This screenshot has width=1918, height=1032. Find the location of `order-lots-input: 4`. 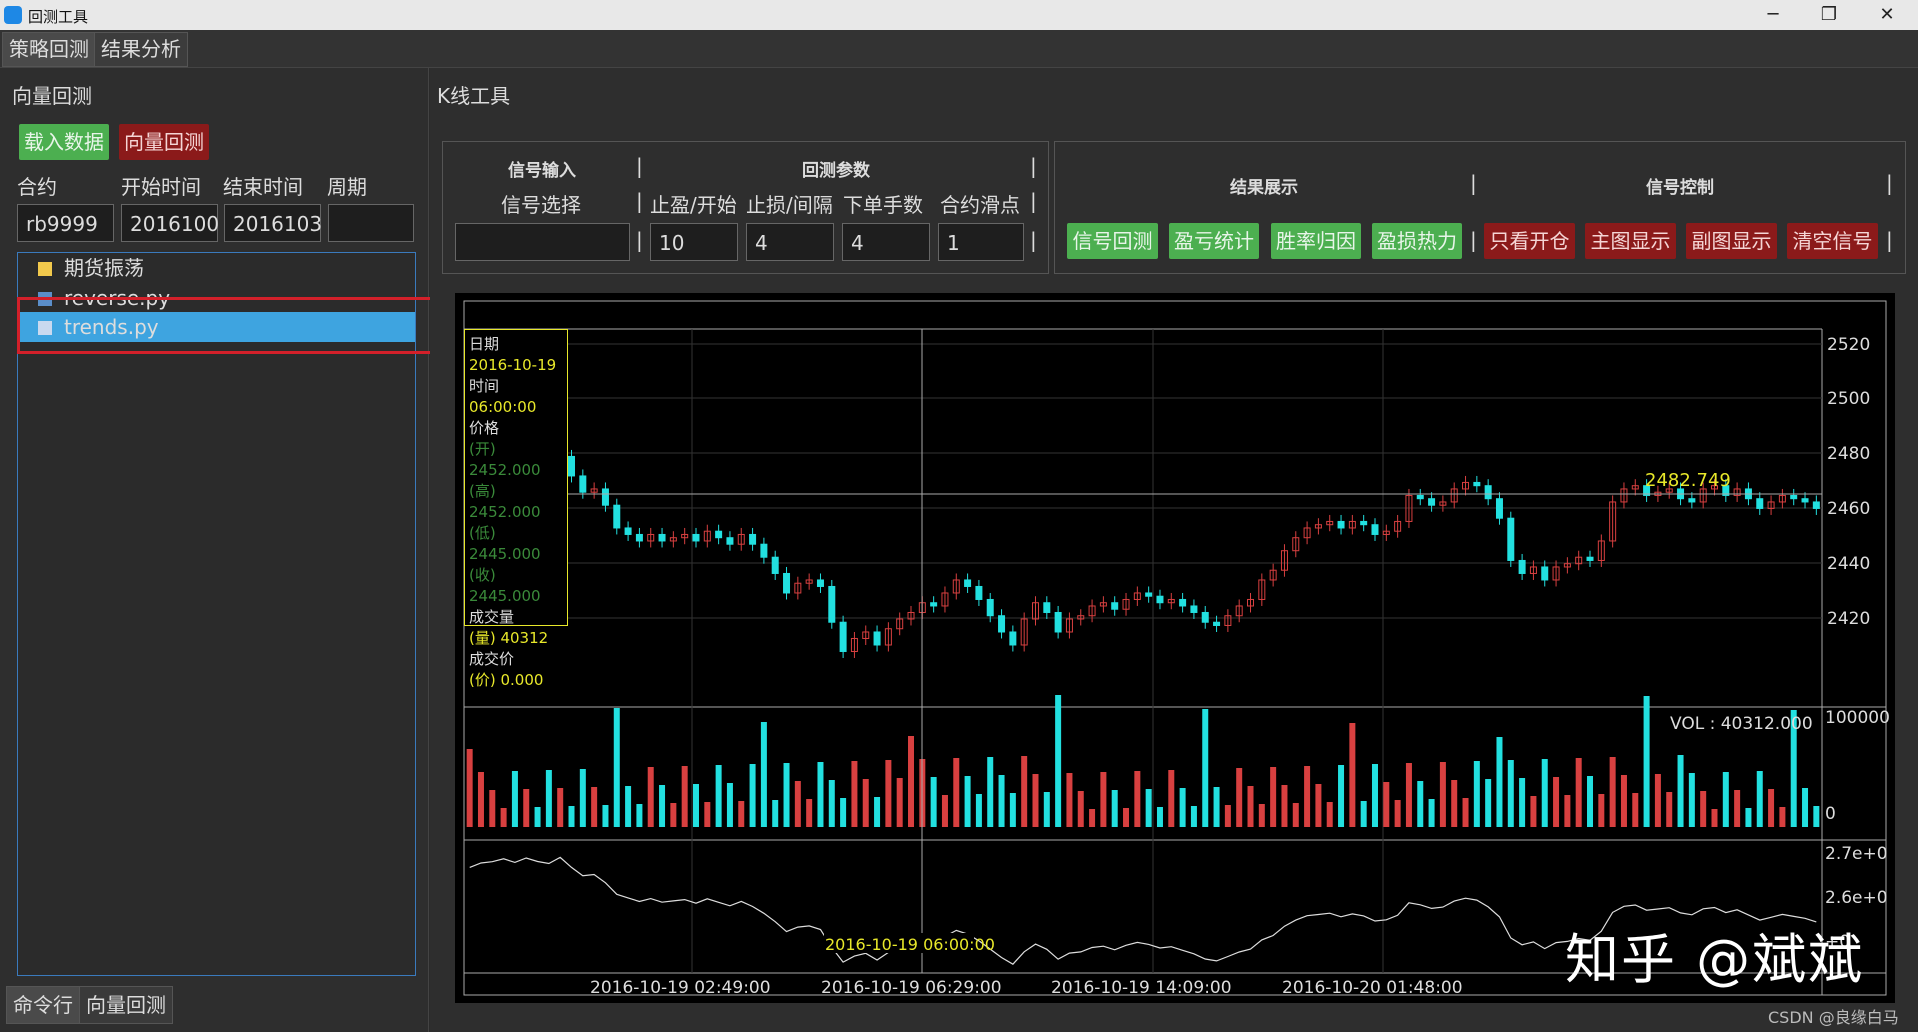

order-lots-input: 4 is located at coordinates (886, 242).